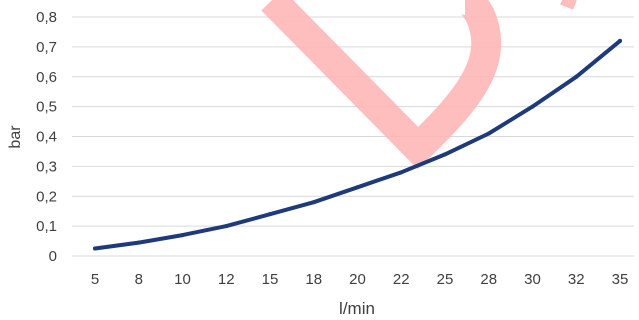 Image resolution: width=639 pixels, height=320 pixels. I want to click on x-tick-labels: 5 8 10 12 15 18 20 22 25 28 30 32 35, so click(360, 279).